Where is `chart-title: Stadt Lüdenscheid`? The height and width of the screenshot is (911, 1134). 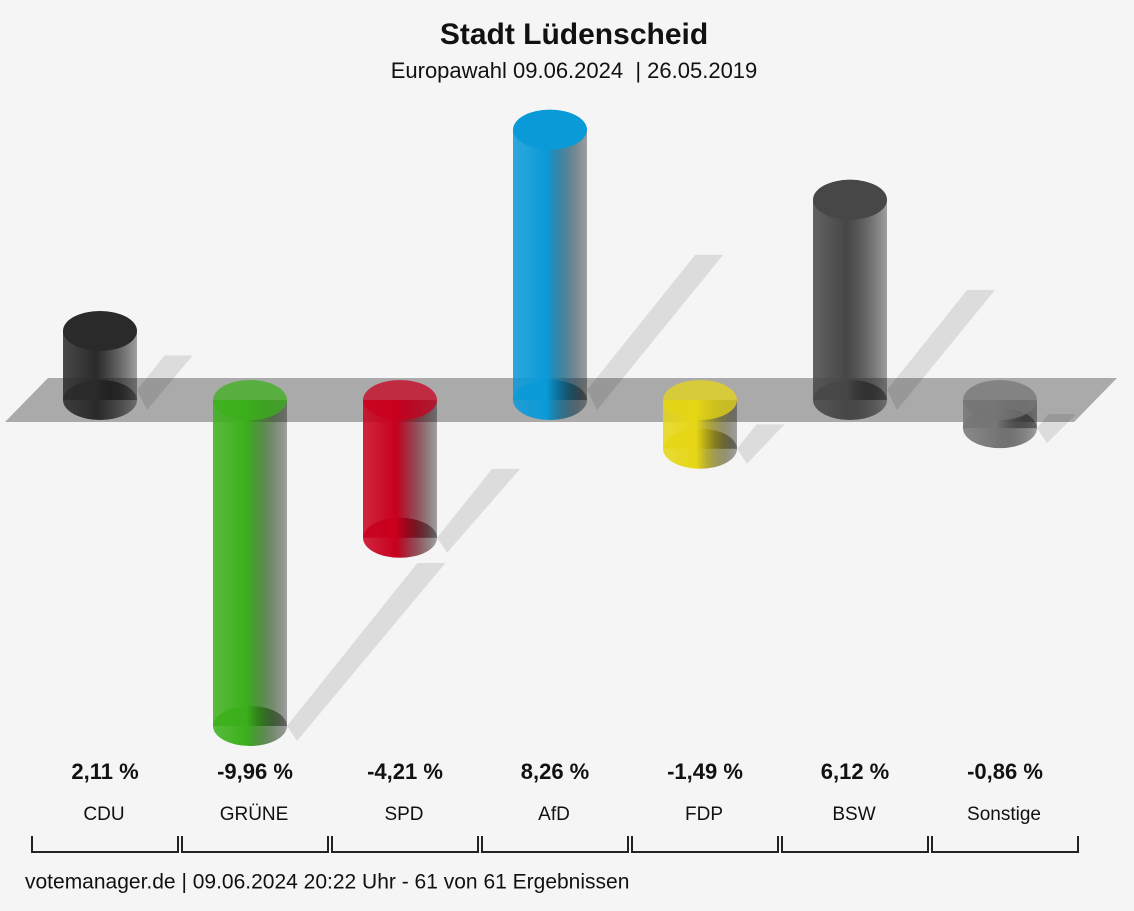
chart-title: Stadt Lüdenscheid is located at coordinates (574, 34).